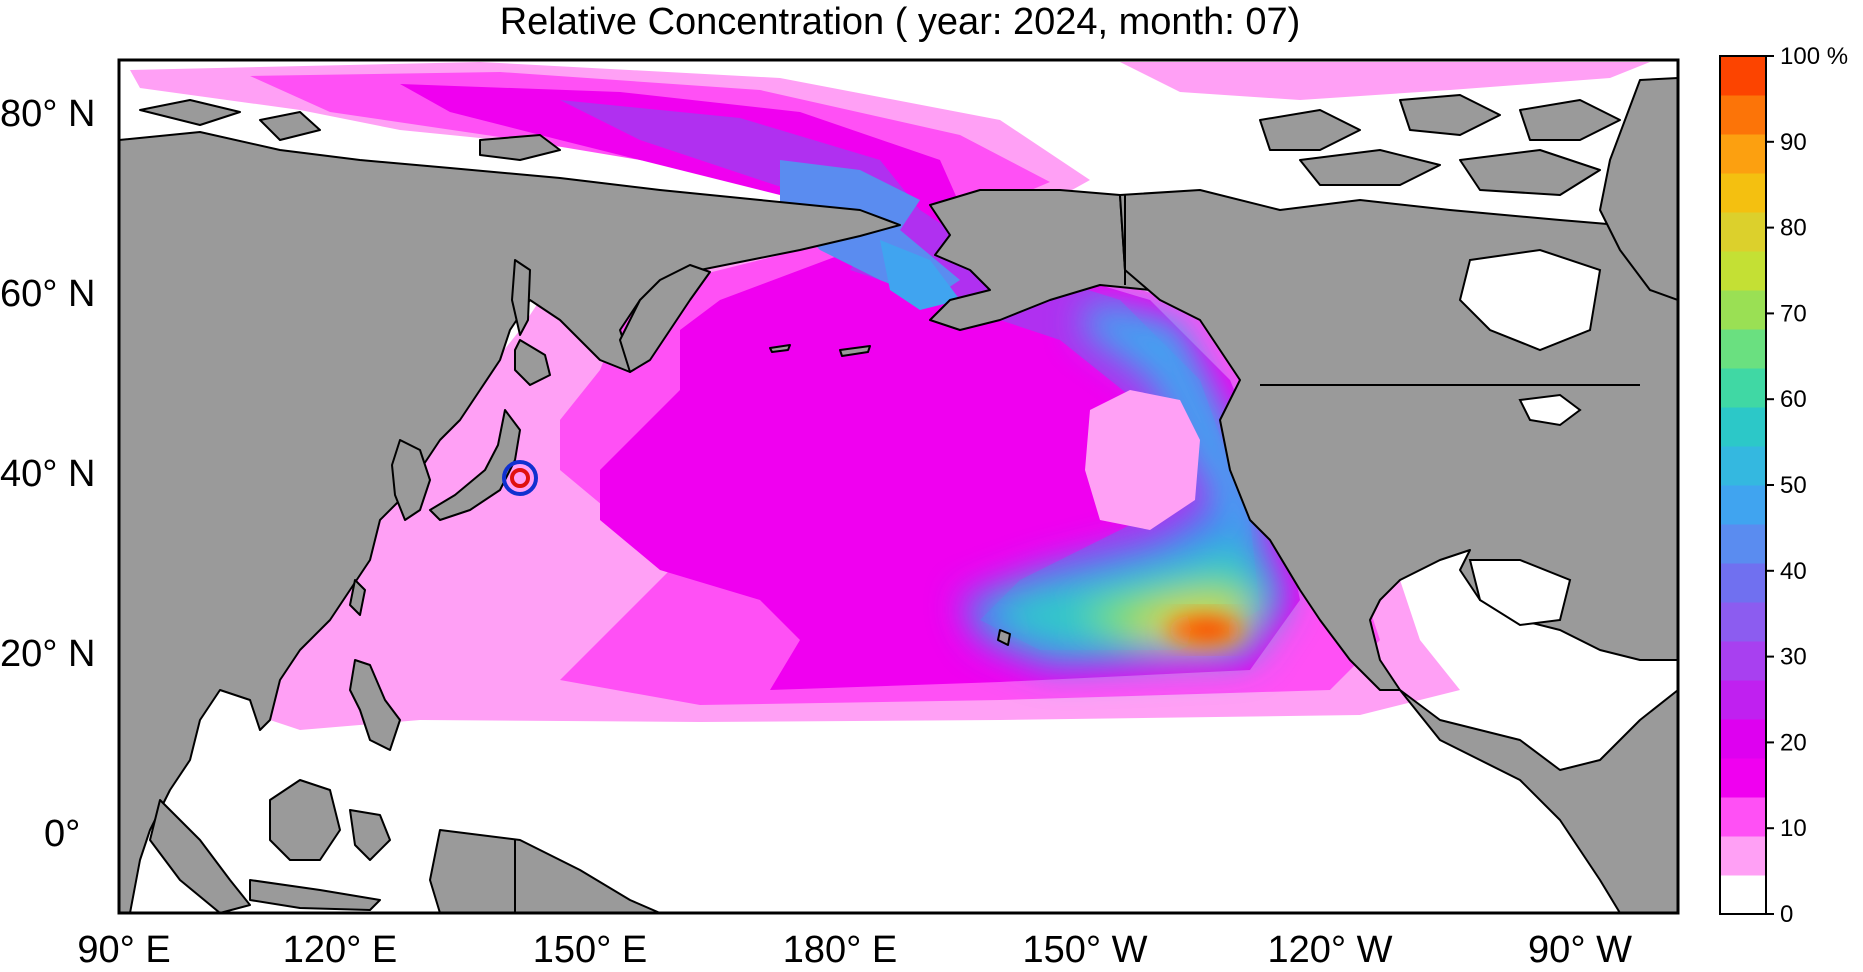 This screenshot has width=1863, height=972. What do you see at coordinates (1142, 460) in the screenshot?
I see `concentration-core-ne-pacific` at bounding box center [1142, 460].